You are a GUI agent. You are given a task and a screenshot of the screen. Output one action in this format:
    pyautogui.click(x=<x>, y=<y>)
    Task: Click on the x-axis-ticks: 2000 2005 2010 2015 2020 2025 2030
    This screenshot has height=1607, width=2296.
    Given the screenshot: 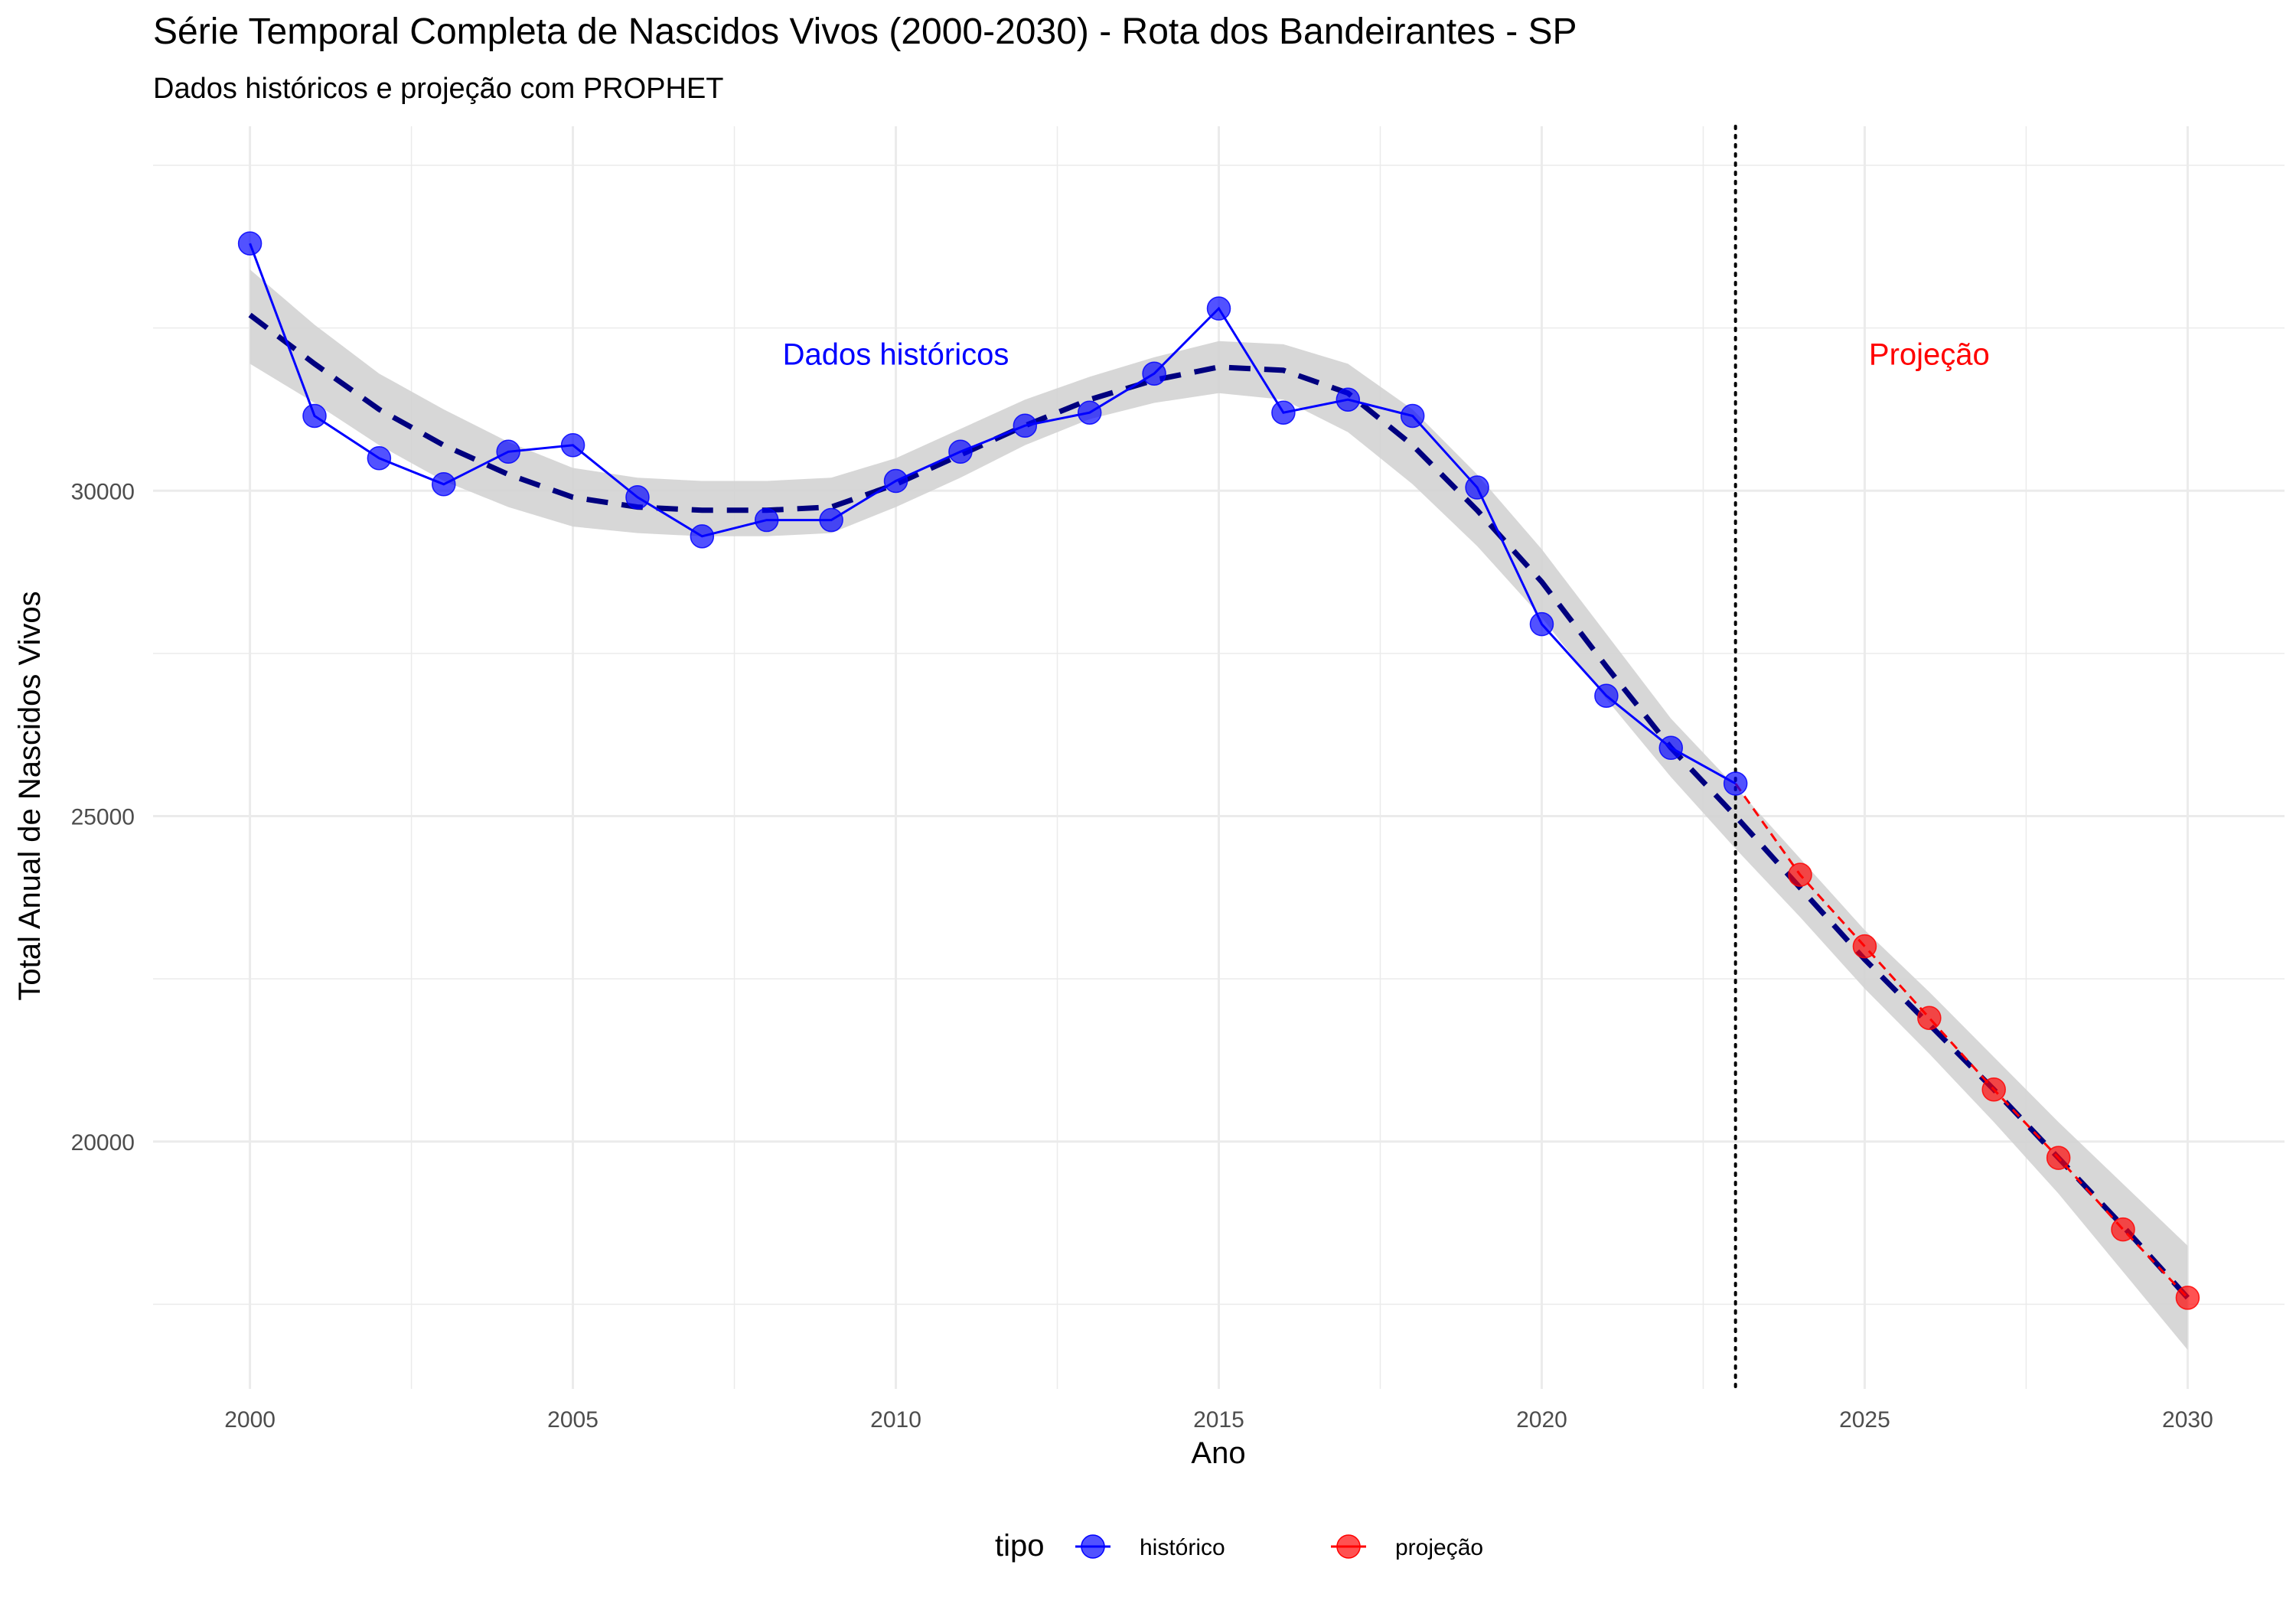 What is the action you would take?
    pyautogui.click(x=1218, y=1420)
    